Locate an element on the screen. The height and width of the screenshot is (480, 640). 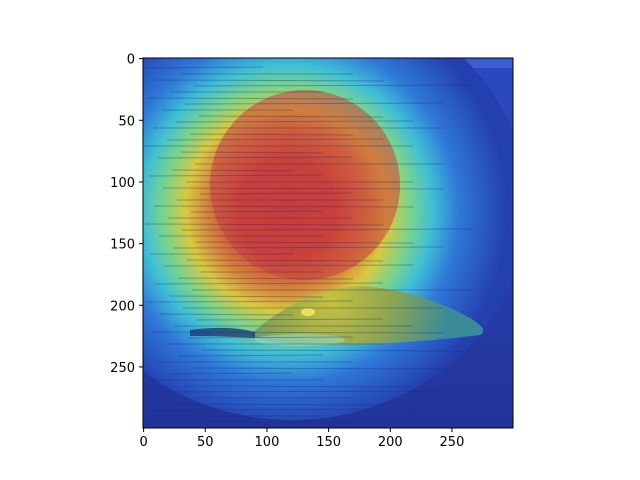
x-tick-label: 50 is located at coordinates (205, 442).